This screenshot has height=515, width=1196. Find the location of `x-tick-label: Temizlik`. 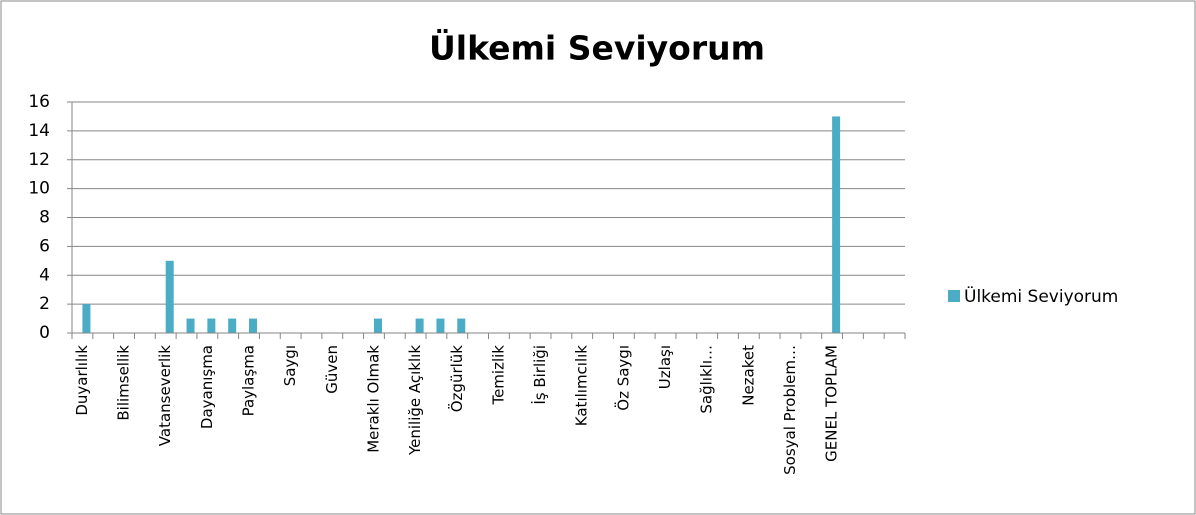

x-tick-label: Temizlik is located at coordinates (498, 375).